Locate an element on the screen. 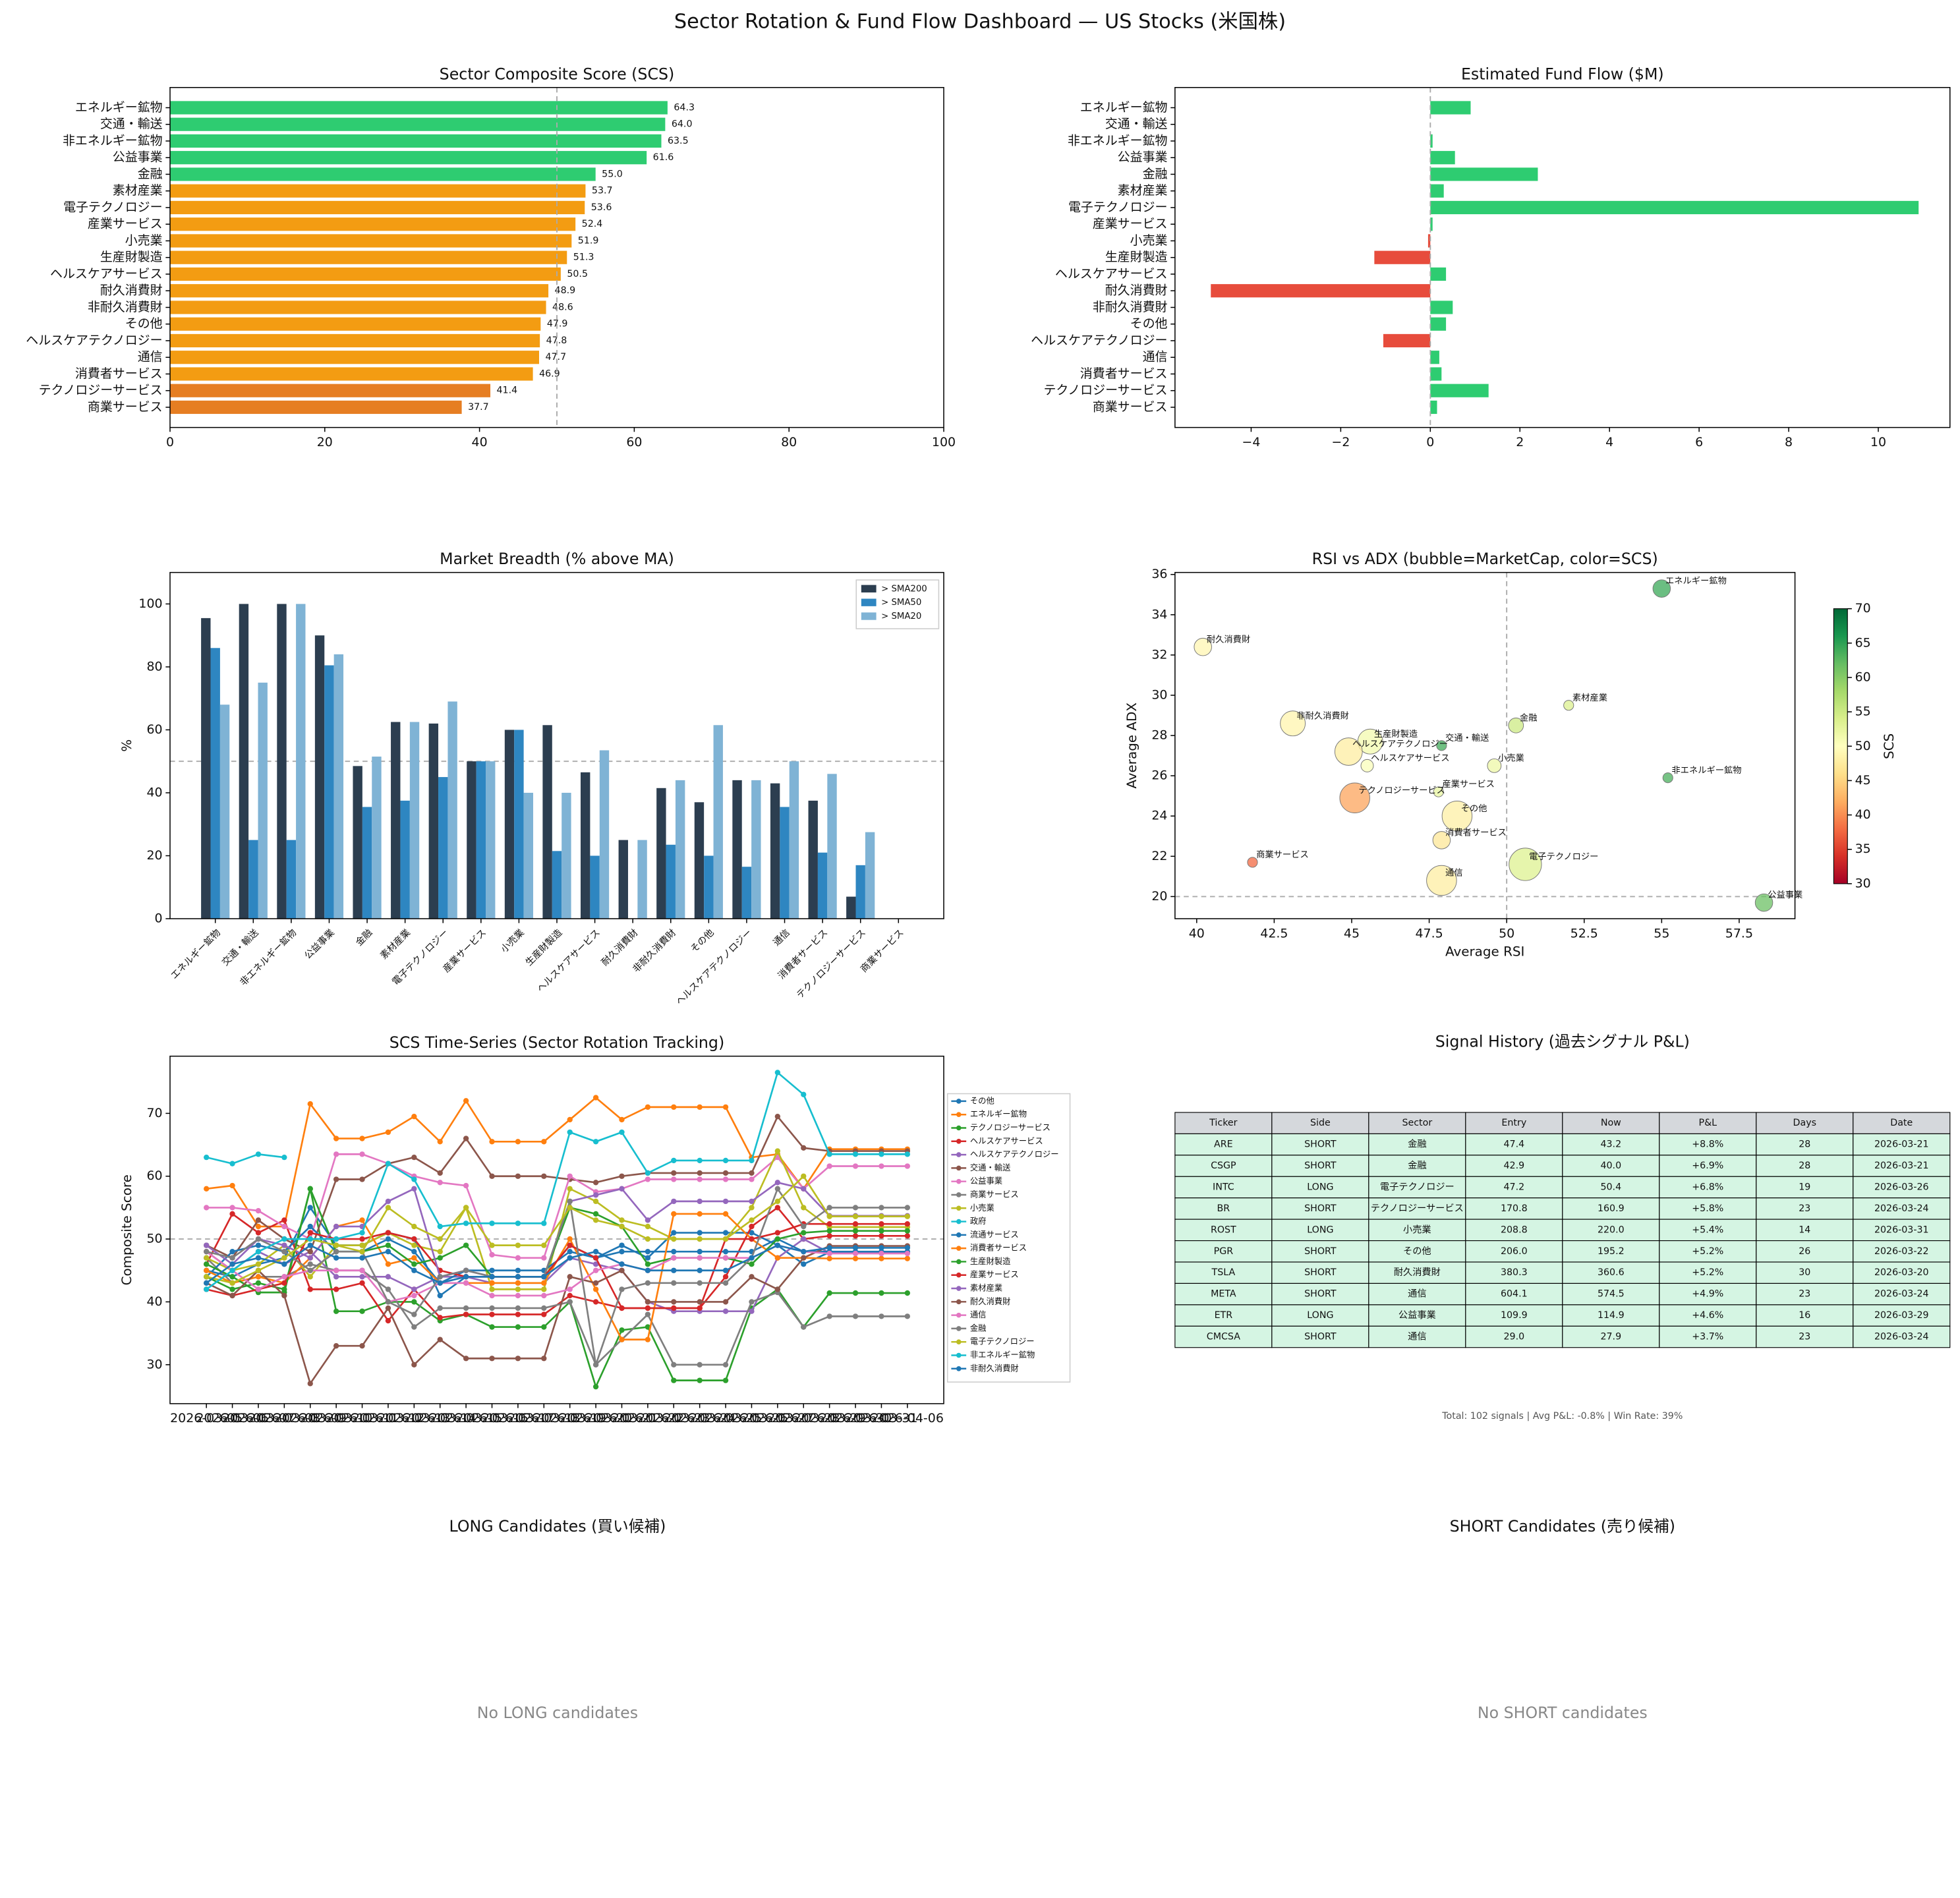  table-text: 574.5 is located at coordinates (1611, 1294).